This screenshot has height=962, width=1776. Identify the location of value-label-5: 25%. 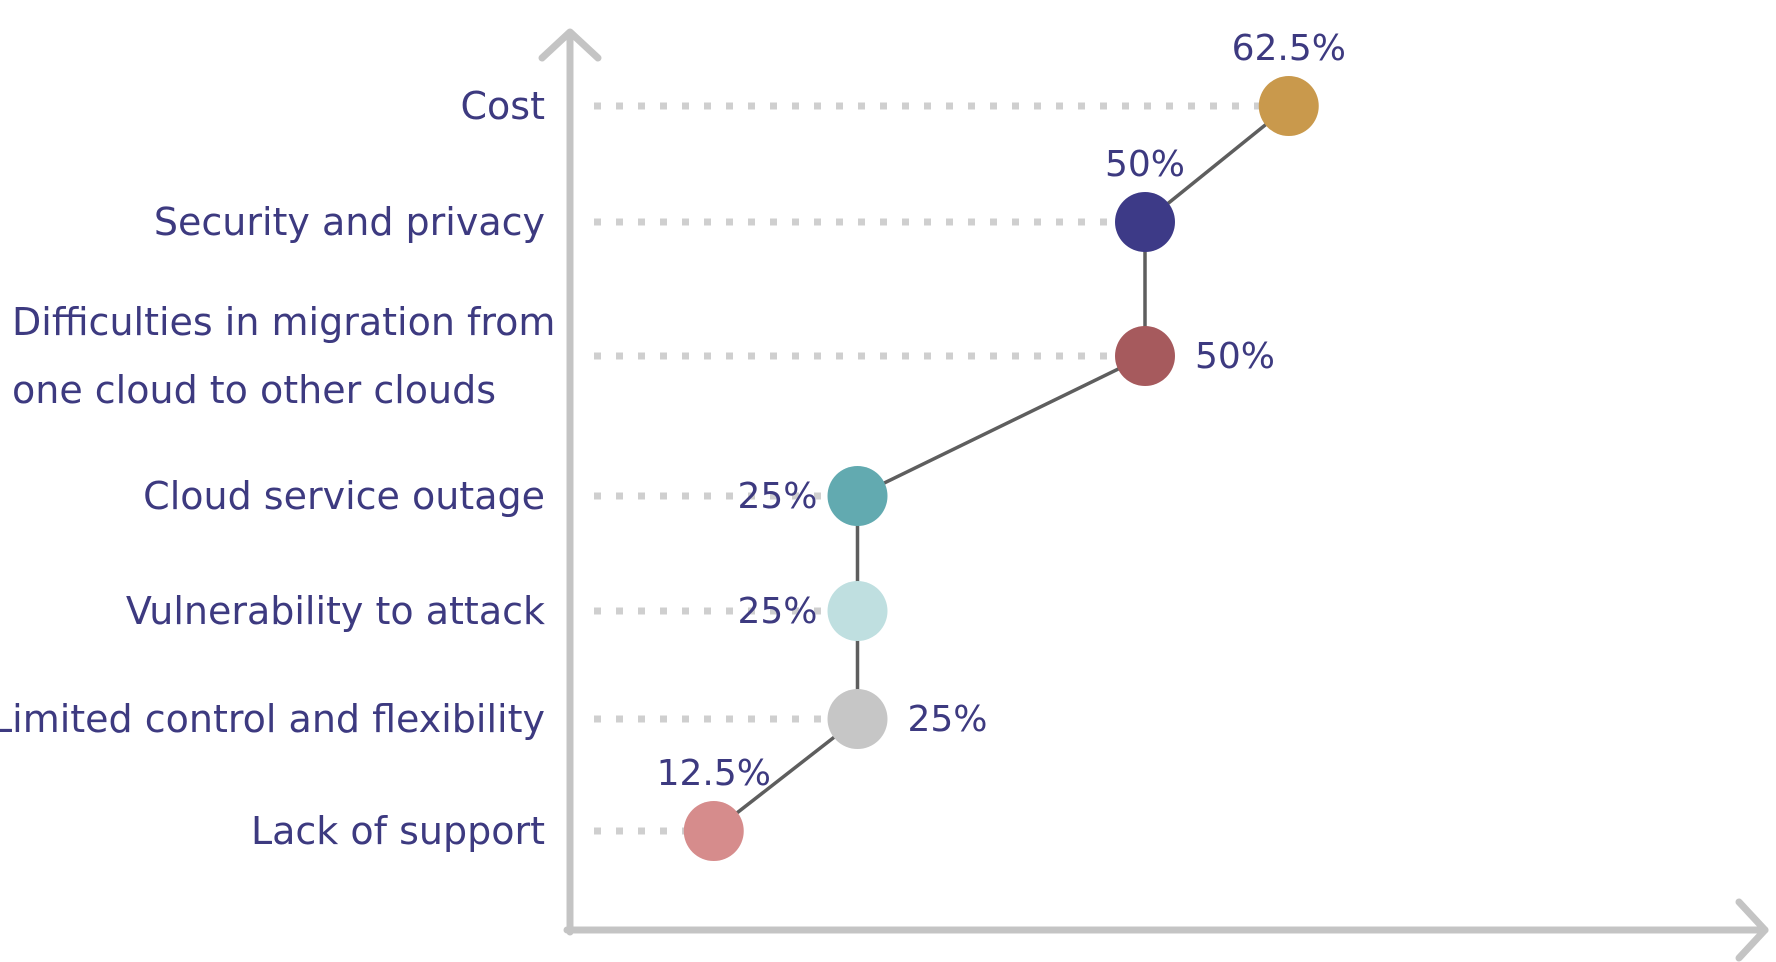
(948, 719).